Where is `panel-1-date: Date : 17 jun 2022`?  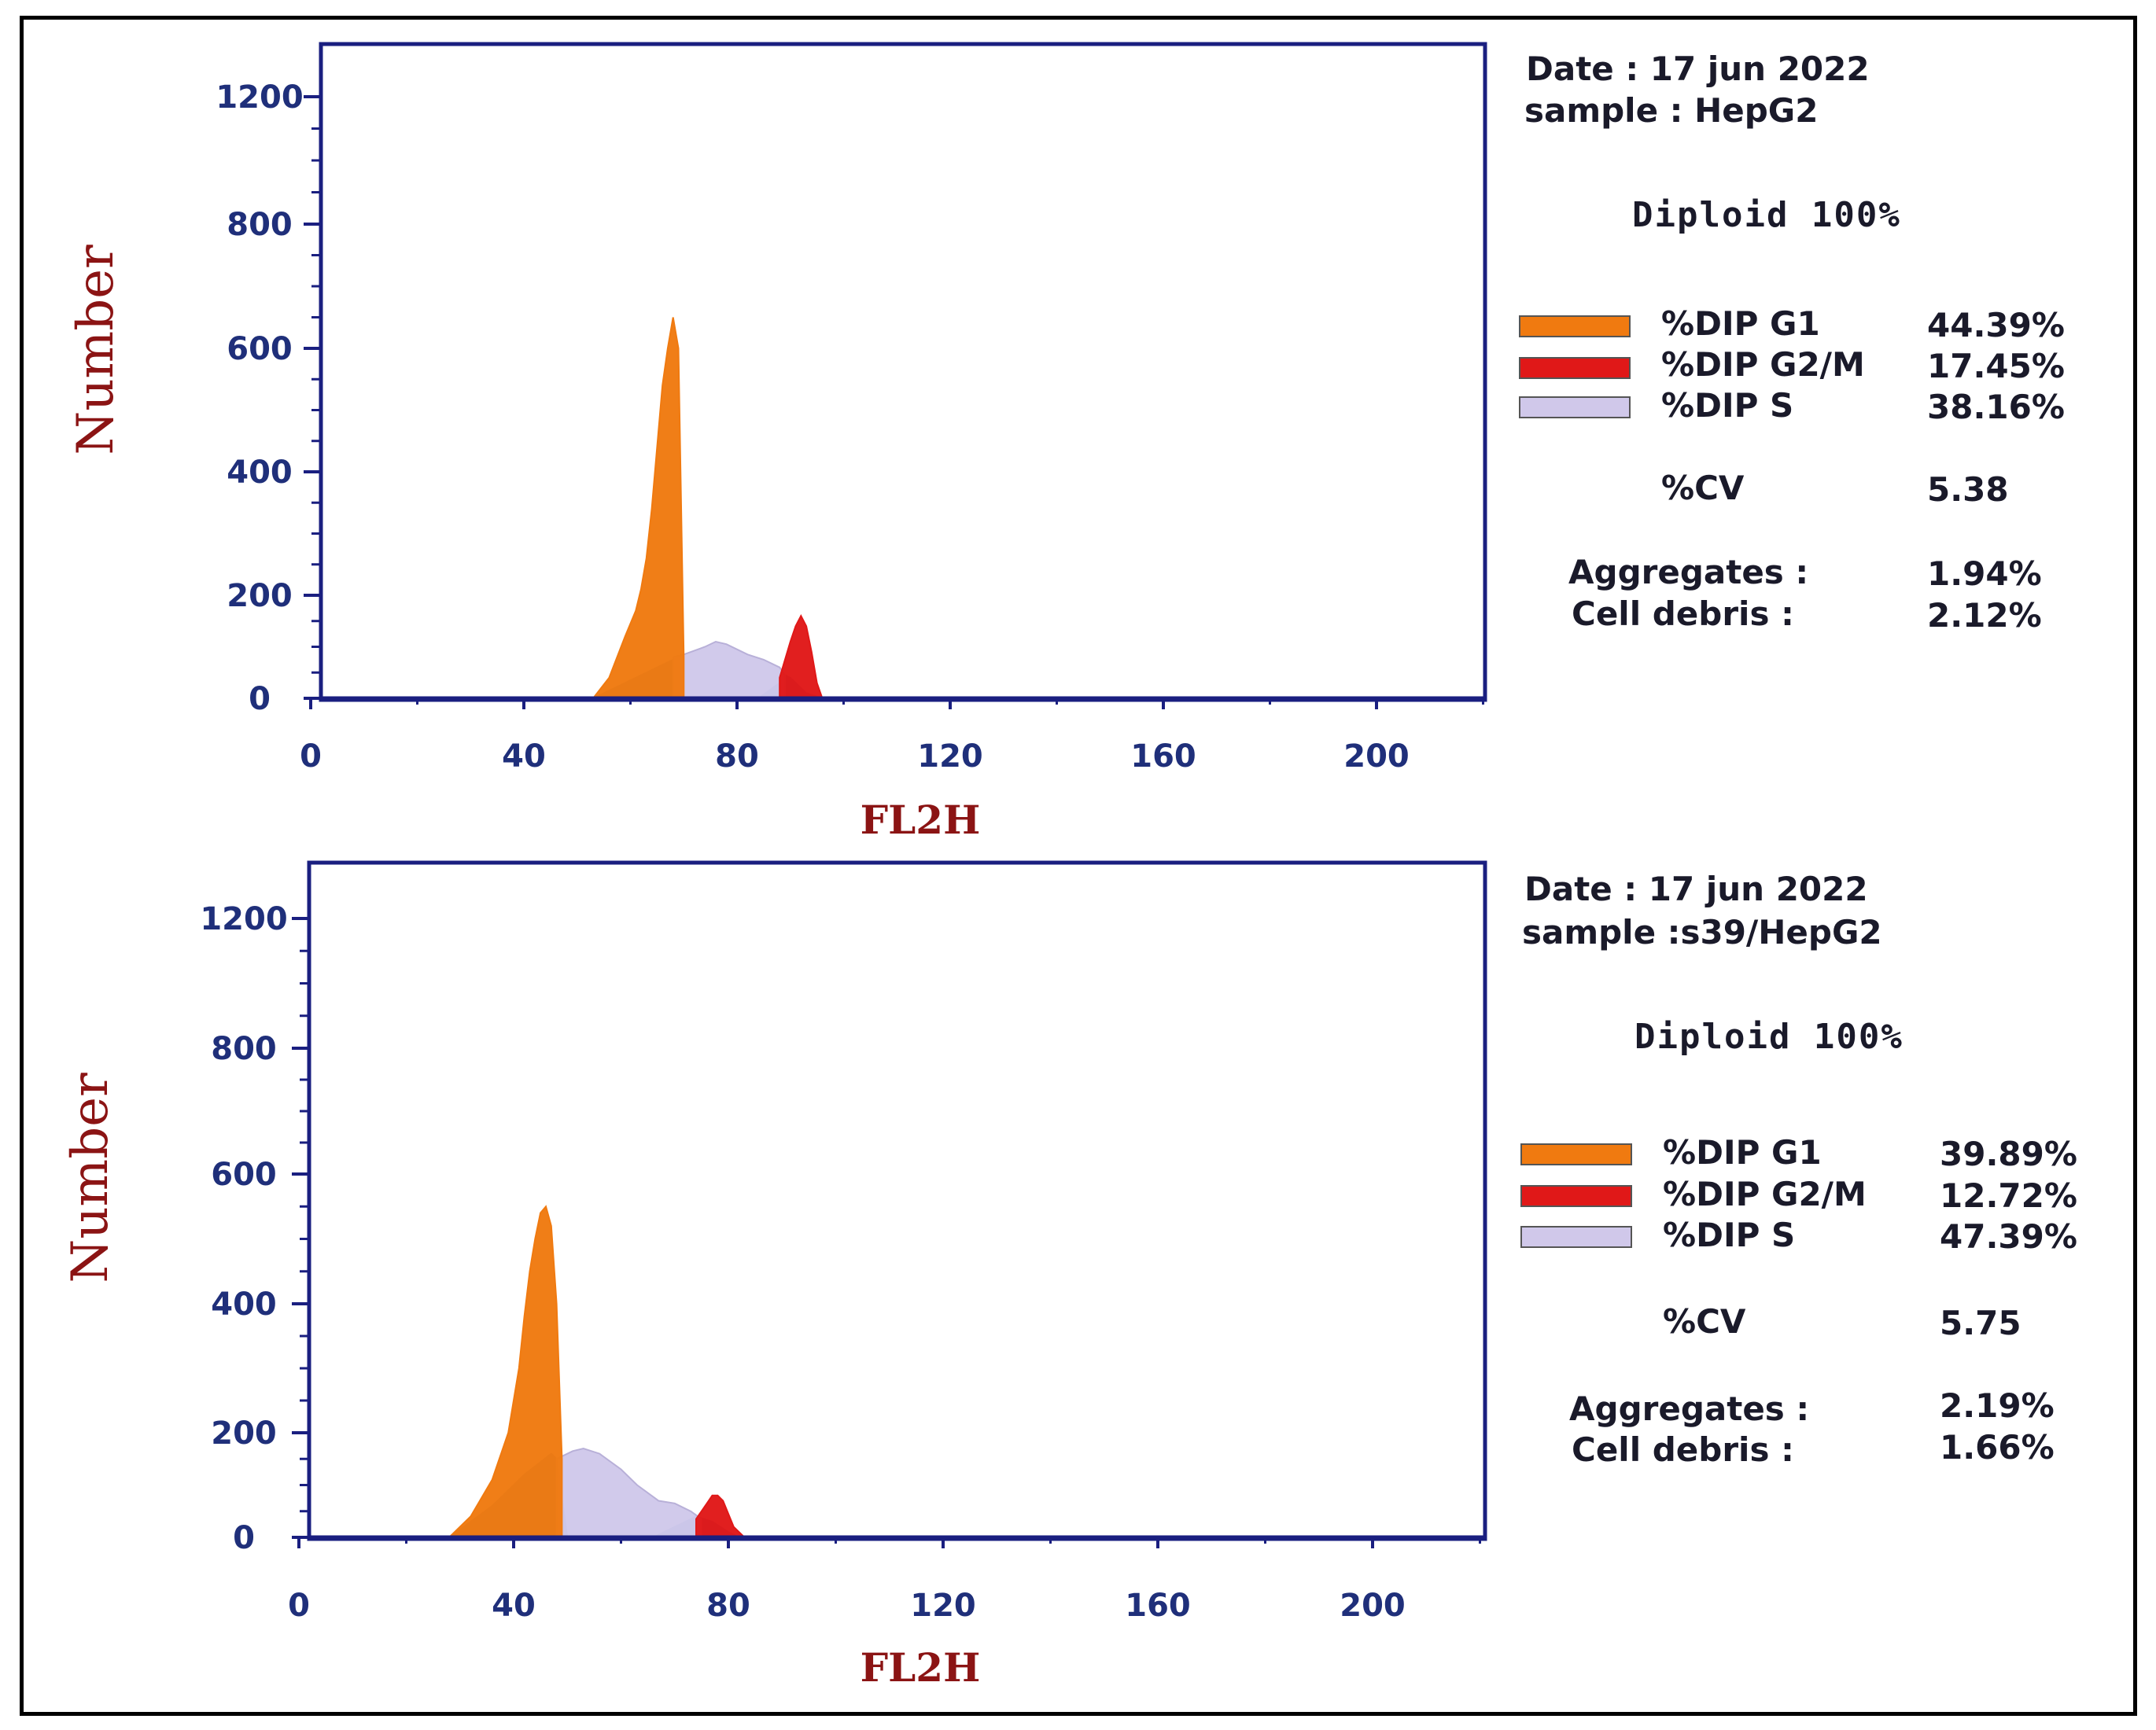
panel-1-date: Date : 17 jun 2022 is located at coordinates (1698, 69).